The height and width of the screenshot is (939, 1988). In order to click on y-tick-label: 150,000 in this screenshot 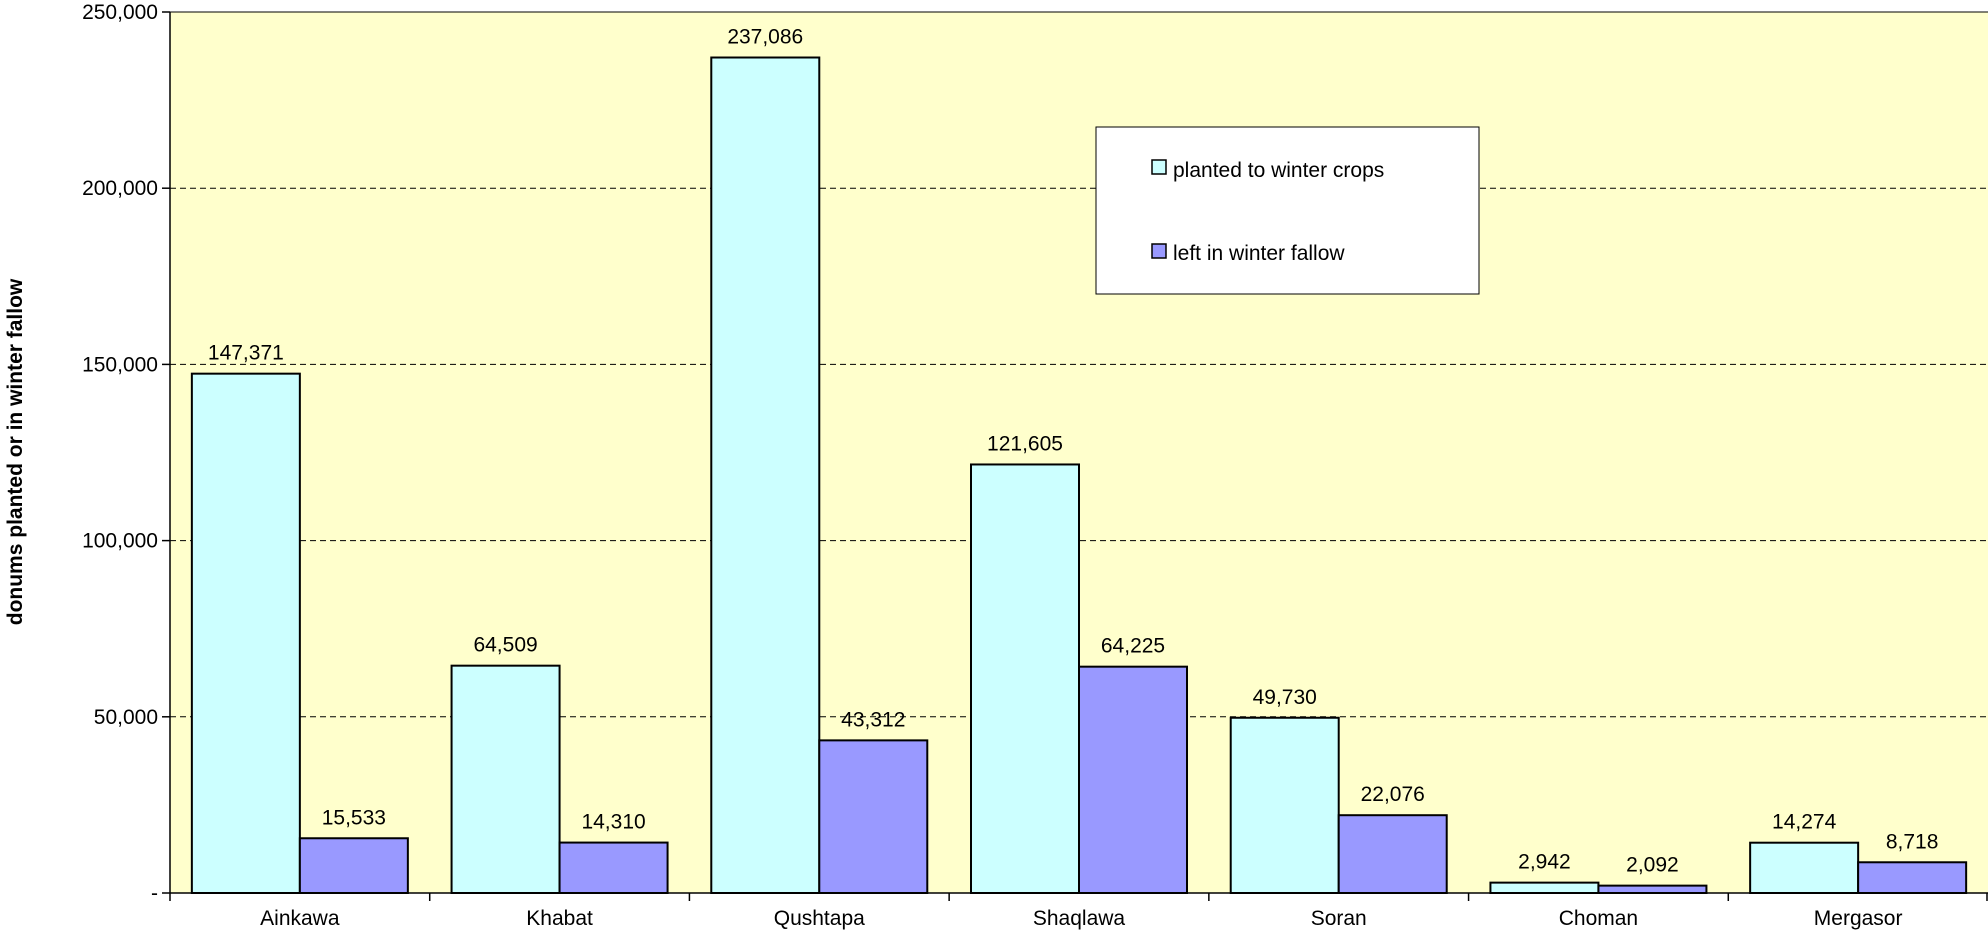, I will do `click(120, 364)`.